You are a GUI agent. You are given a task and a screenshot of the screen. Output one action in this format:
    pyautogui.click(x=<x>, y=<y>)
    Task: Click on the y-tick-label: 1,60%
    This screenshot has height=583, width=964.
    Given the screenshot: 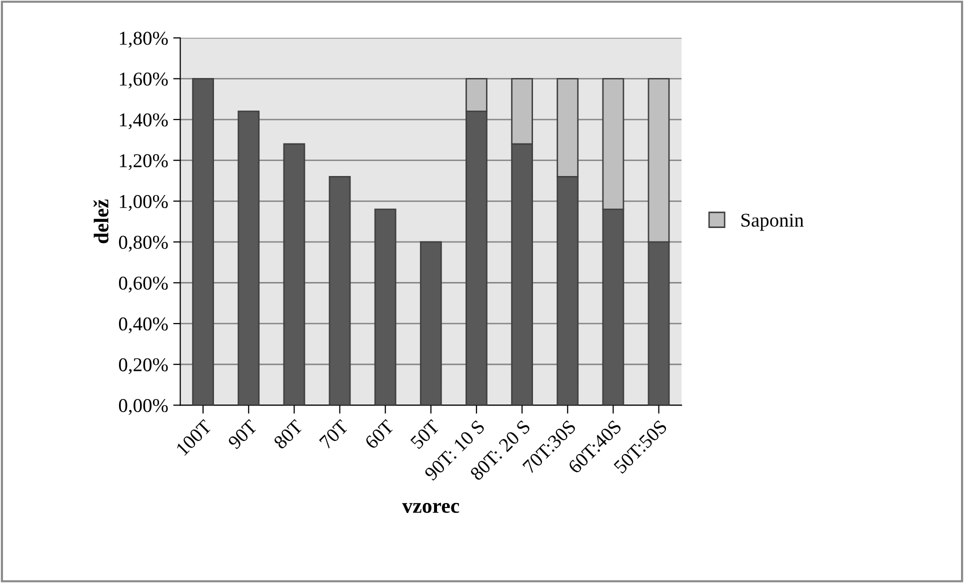 What is the action you would take?
    pyautogui.click(x=144, y=80)
    